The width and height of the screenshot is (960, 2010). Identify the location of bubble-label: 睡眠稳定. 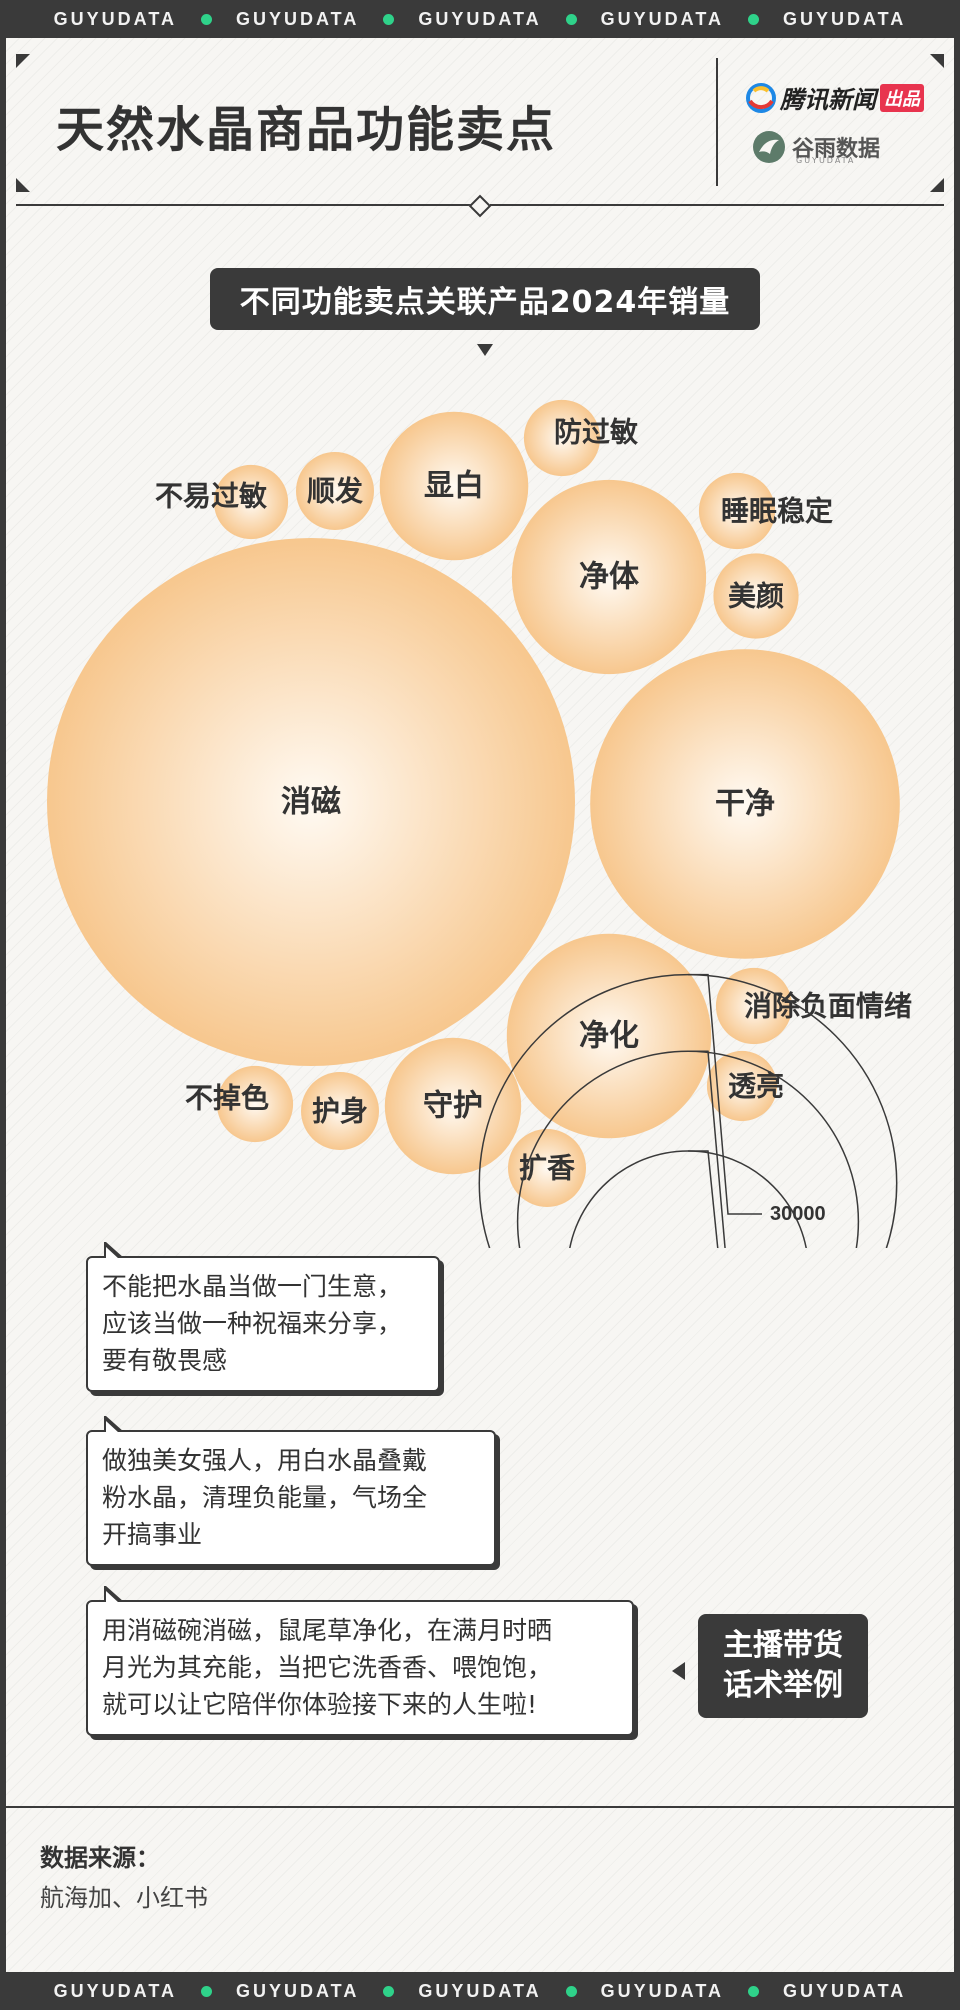
(777, 511).